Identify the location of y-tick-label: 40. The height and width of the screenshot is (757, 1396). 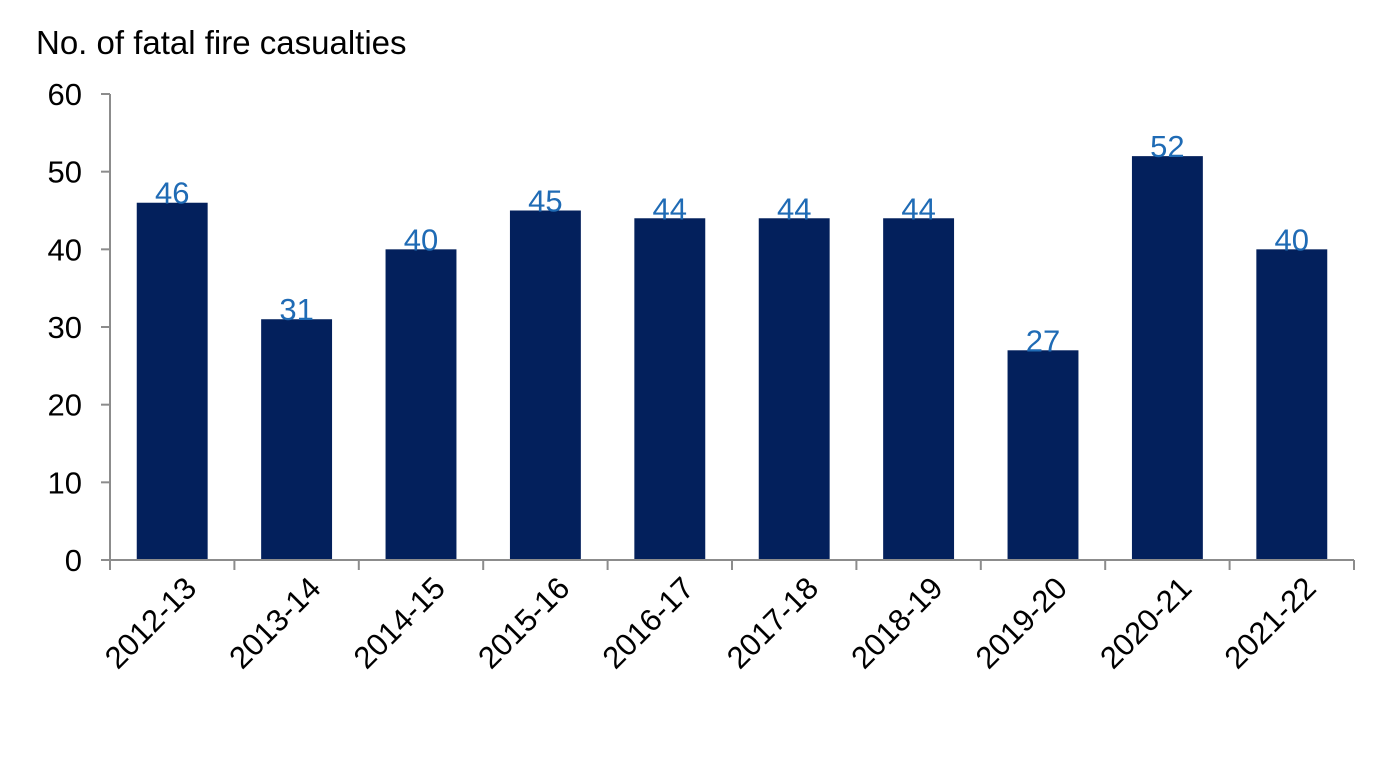
(65, 249).